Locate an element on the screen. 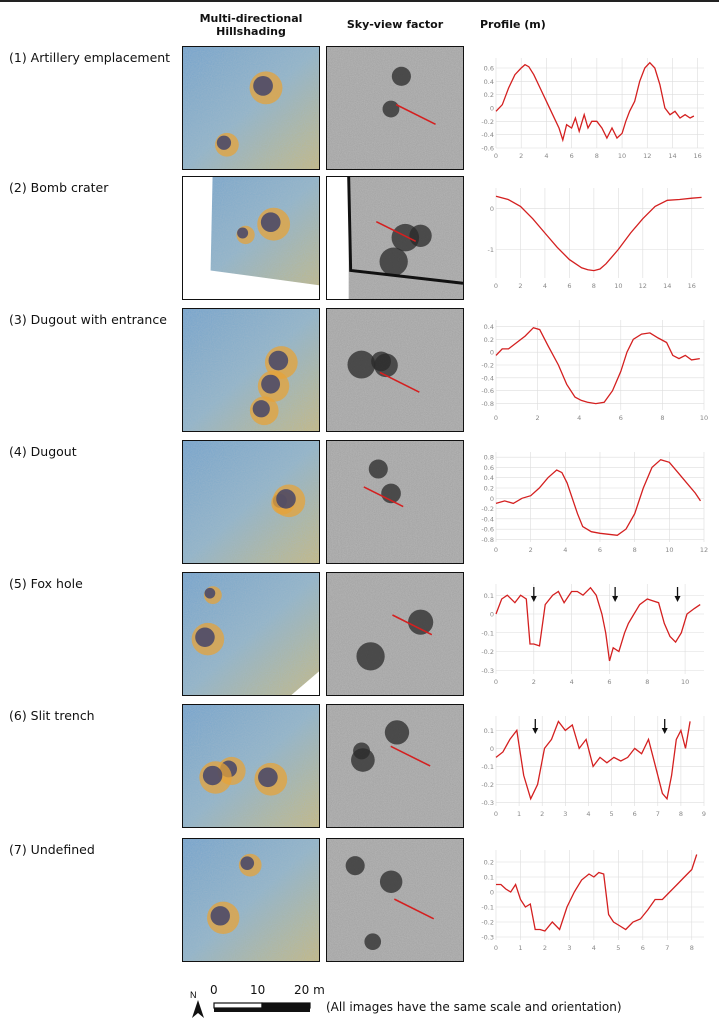  profile-plot: 0.8 0.6 0.4 0.2 0 -0.2 -0.4 -0.6 -0.8 0 2 4 6 8 10 12 is located at coordinates (593, 502).